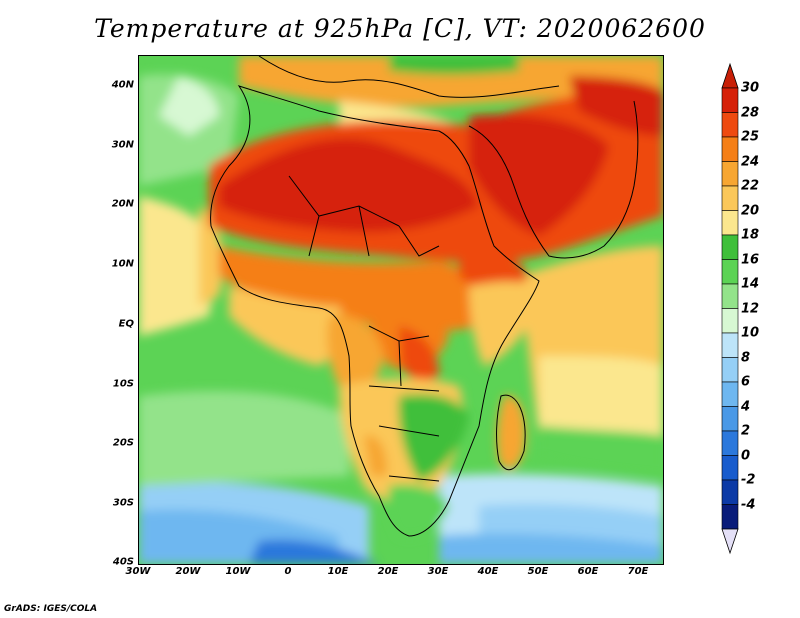  Describe the element at coordinates (750, 112) in the screenshot. I see `colorbar-label: 28` at that location.